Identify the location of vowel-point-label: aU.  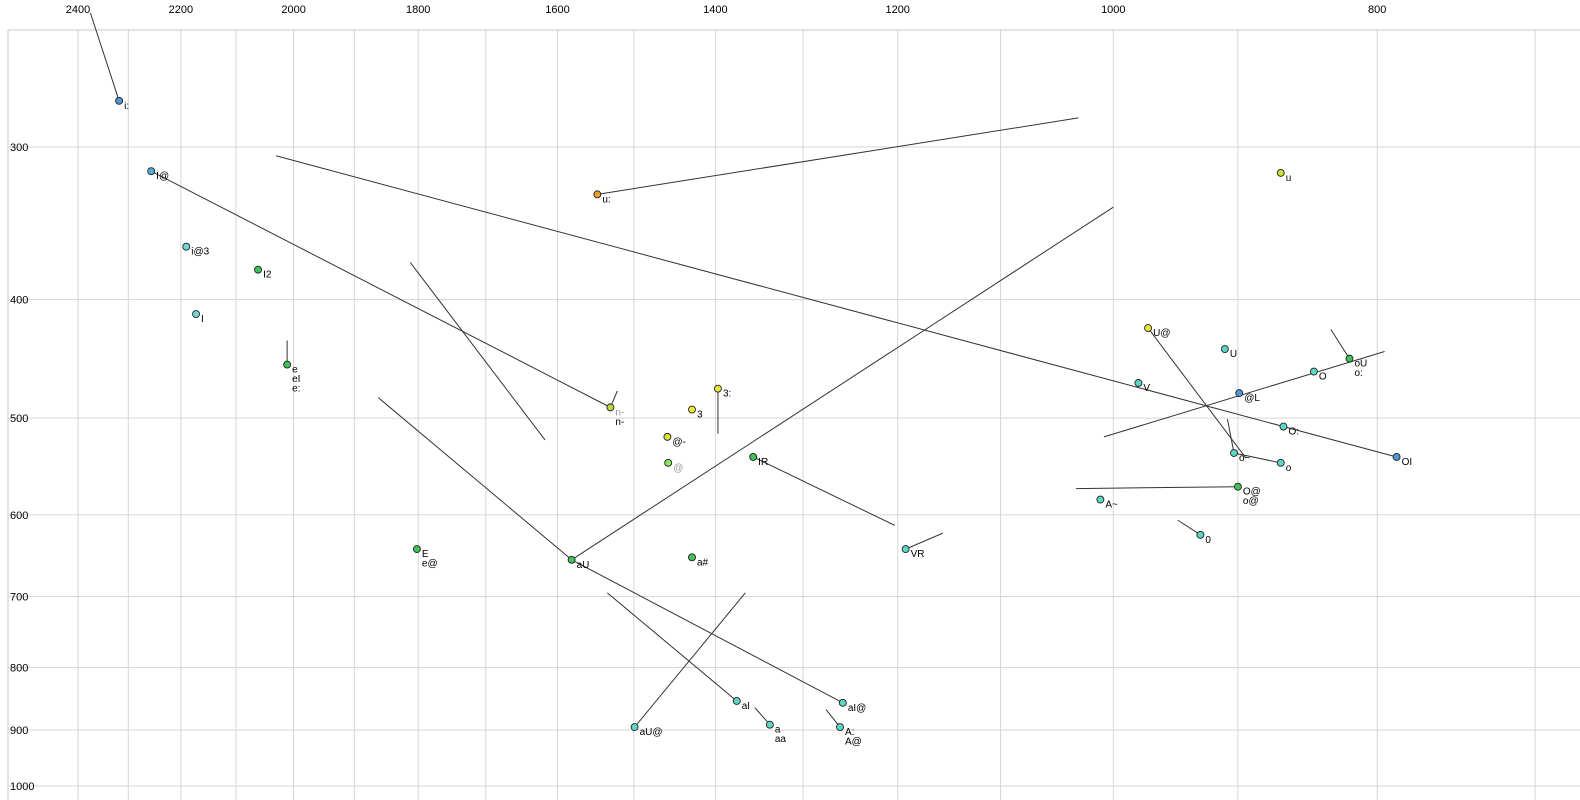
(583, 565).